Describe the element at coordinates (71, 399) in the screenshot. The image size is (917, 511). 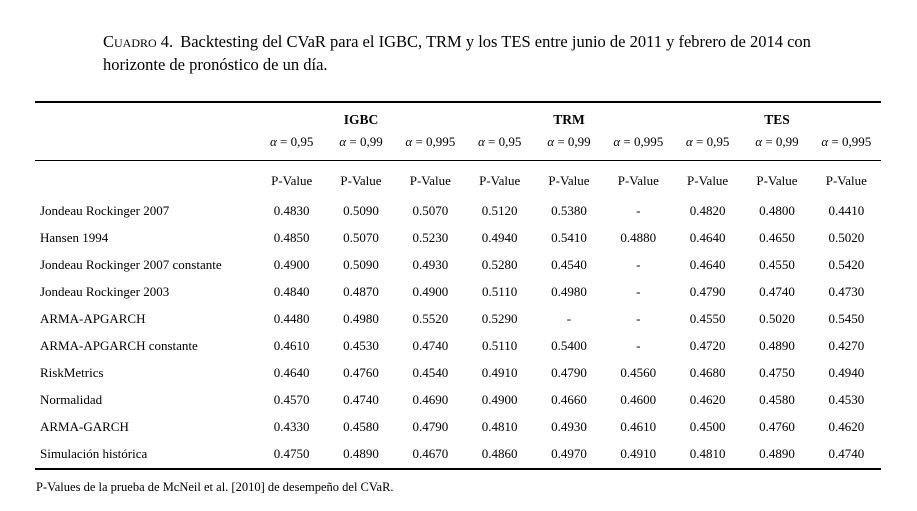
I see `model-name: Normalidad` at that location.